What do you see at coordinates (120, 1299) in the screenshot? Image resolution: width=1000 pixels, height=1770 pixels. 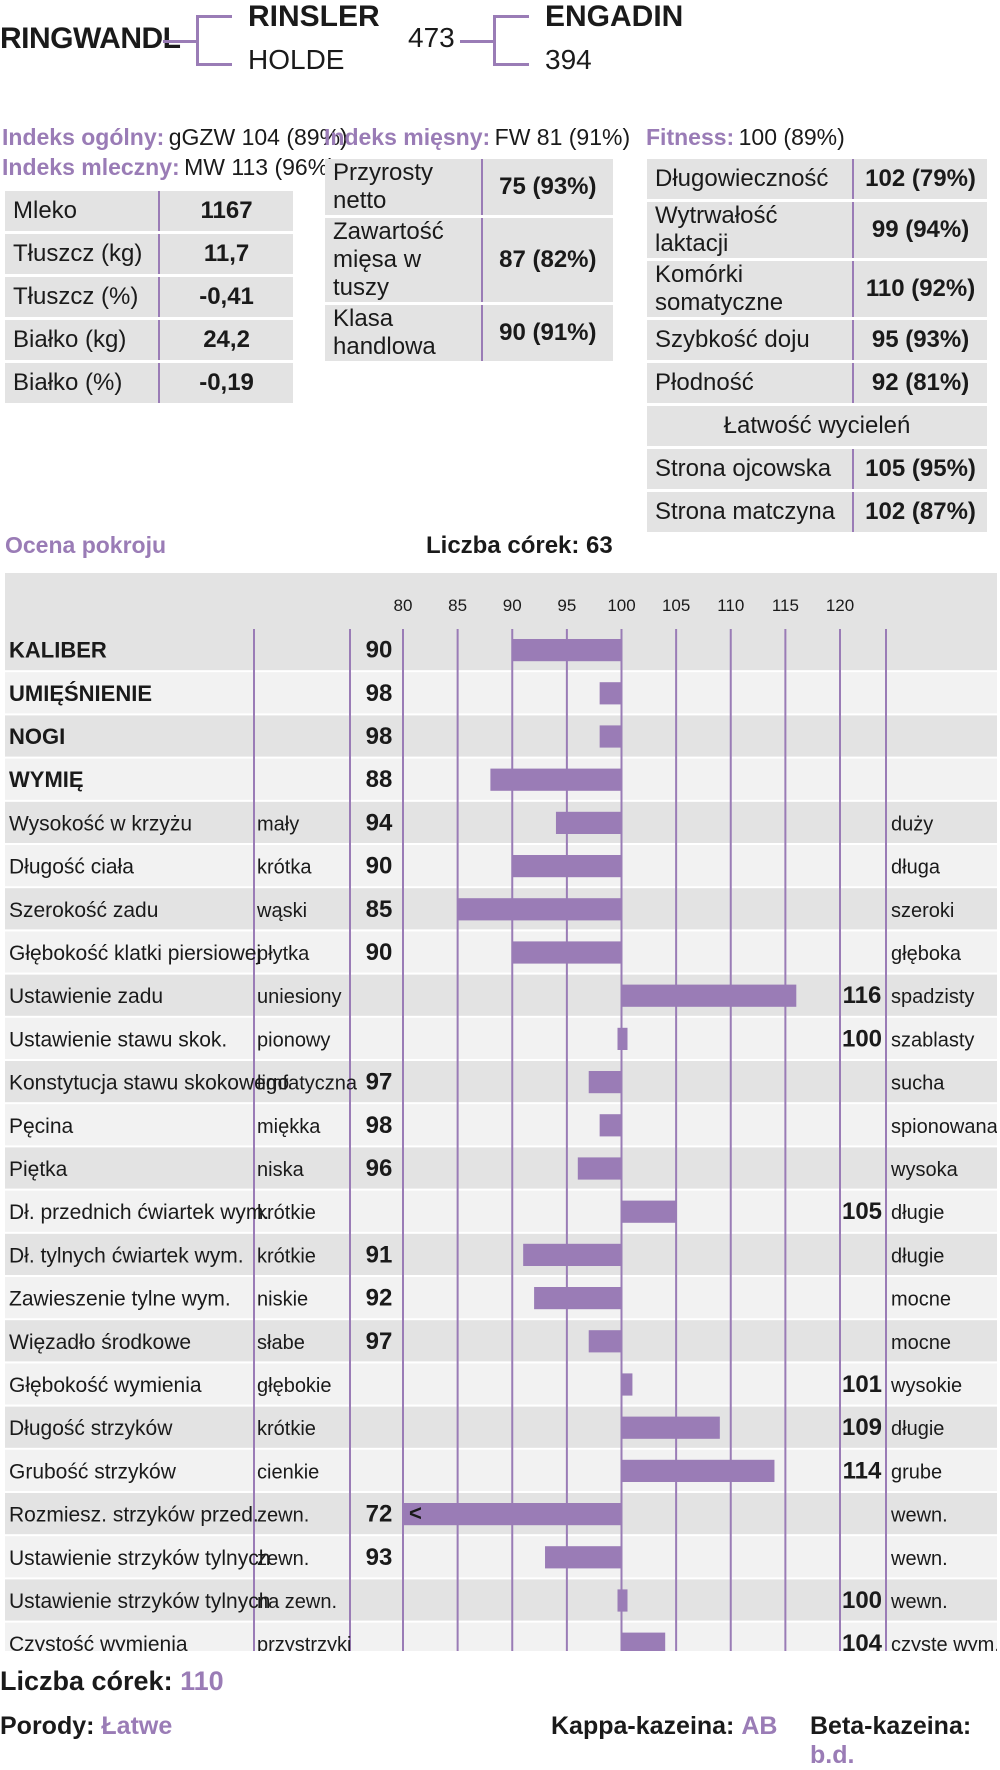 I see `trait-label: Zawieszenie tylne wym.` at bounding box center [120, 1299].